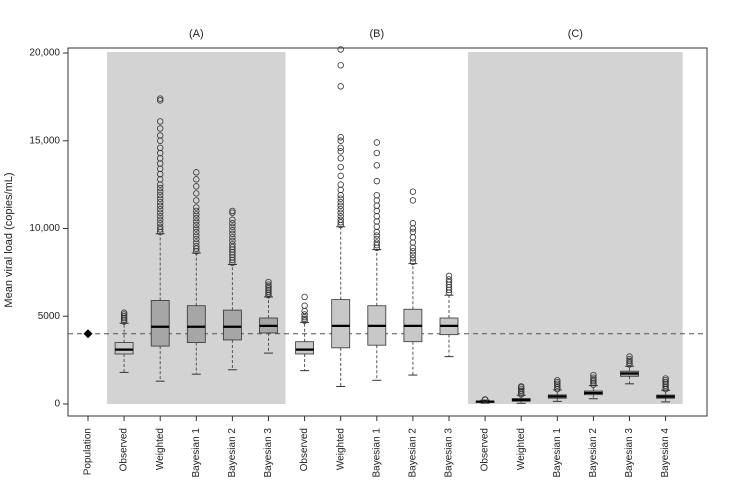 Image resolution: width=733 pixels, height=483 pixels. I want to click on y-tick-label: 15,000, so click(44, 140).